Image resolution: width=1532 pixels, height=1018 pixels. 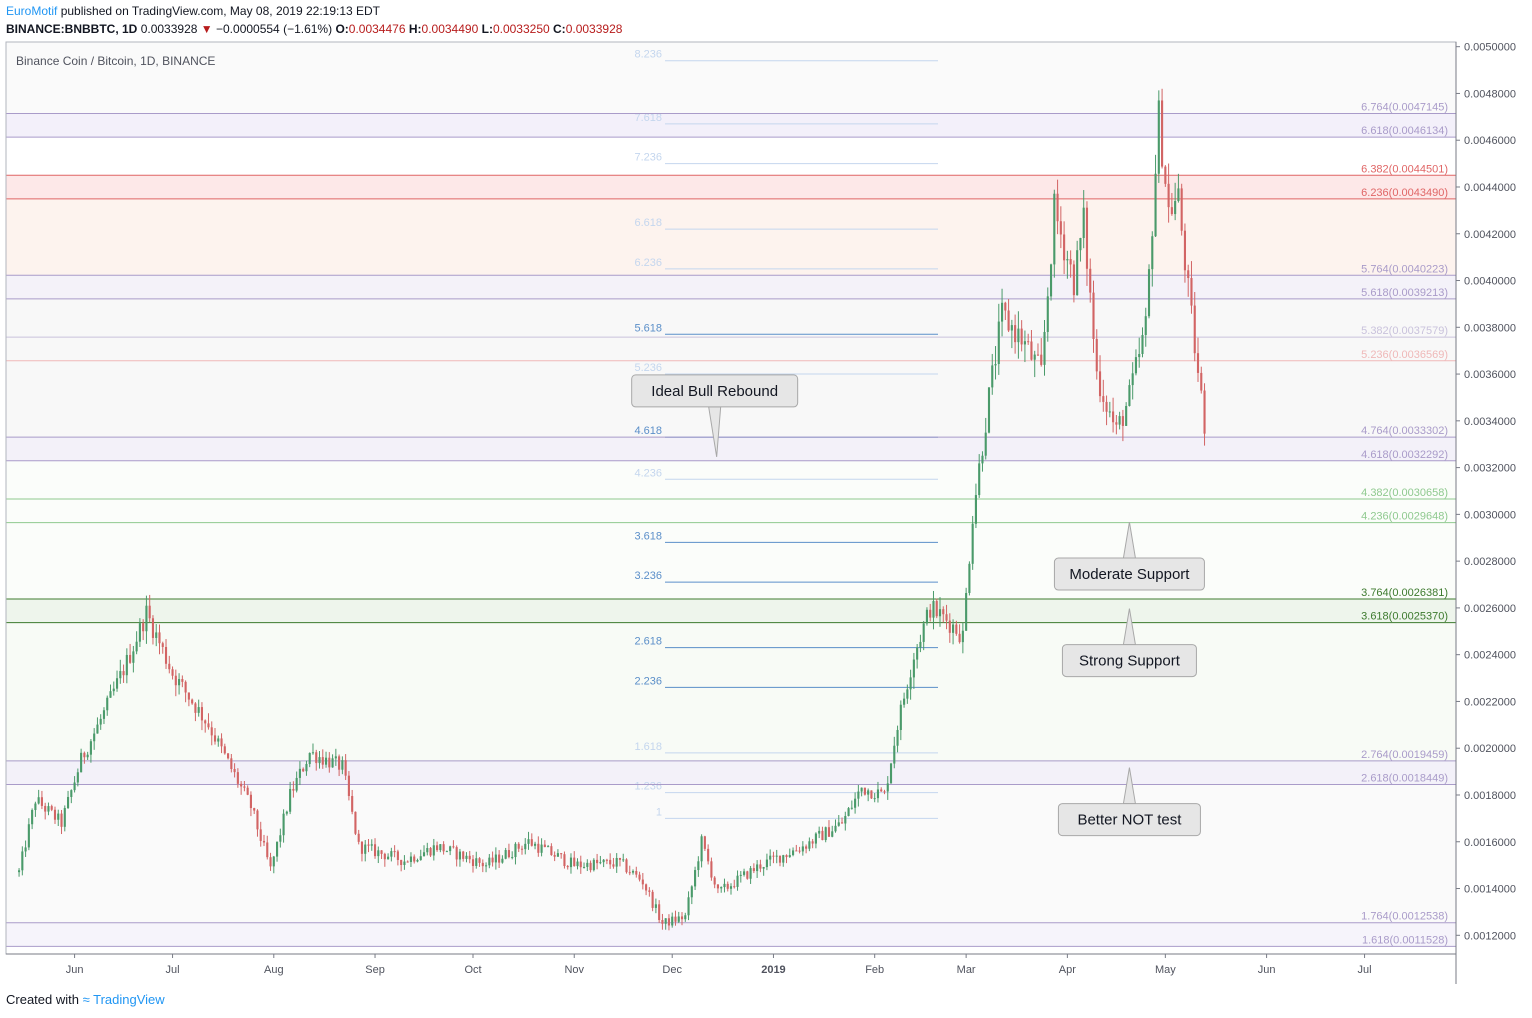 What do you see at coordinates (1490, 328) in the screenshot?
I see `price-tick-label: 0.0038000` at bounding box center [1490, 328].